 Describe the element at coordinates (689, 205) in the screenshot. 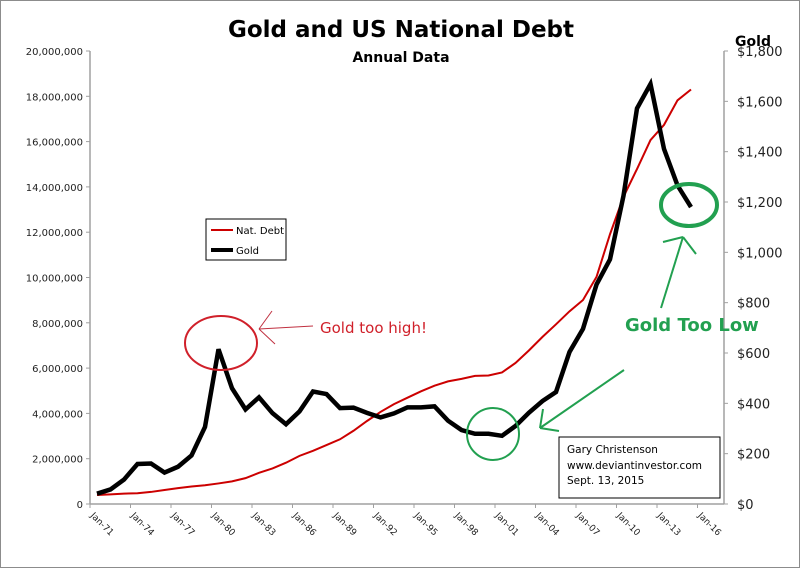

I see `low-ellipse` at that location.